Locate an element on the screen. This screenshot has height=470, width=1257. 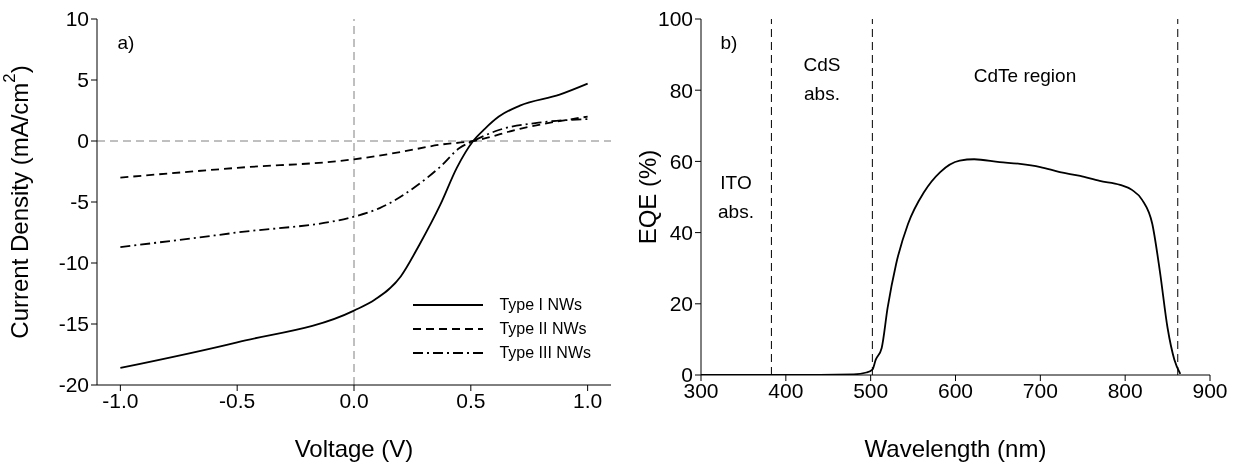
x-tick-label: -0.5 is located at coordinates (237, 400).